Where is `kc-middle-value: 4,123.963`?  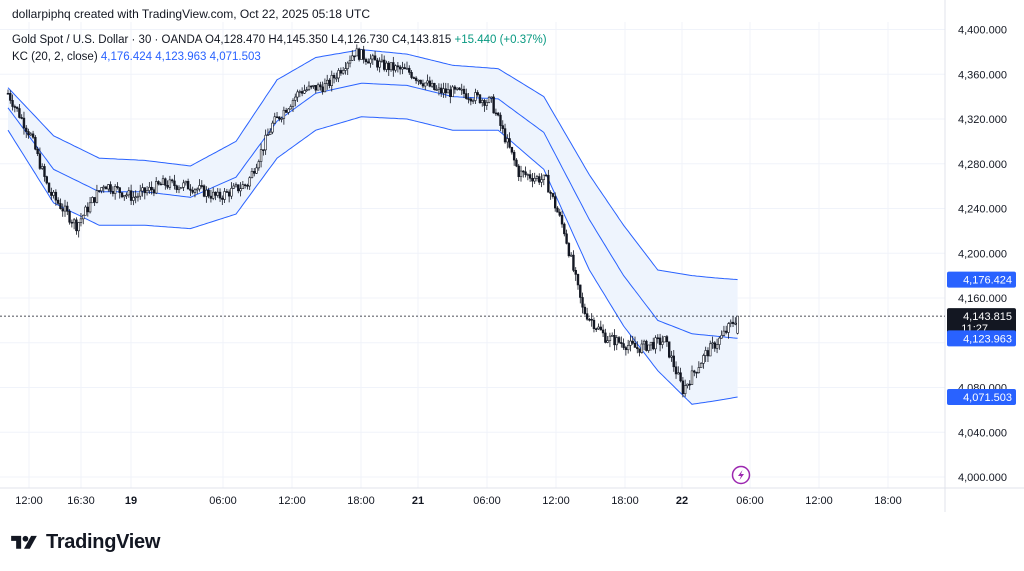 kc-middle-value: 4,123.963 is located at coordinates (181, 57).